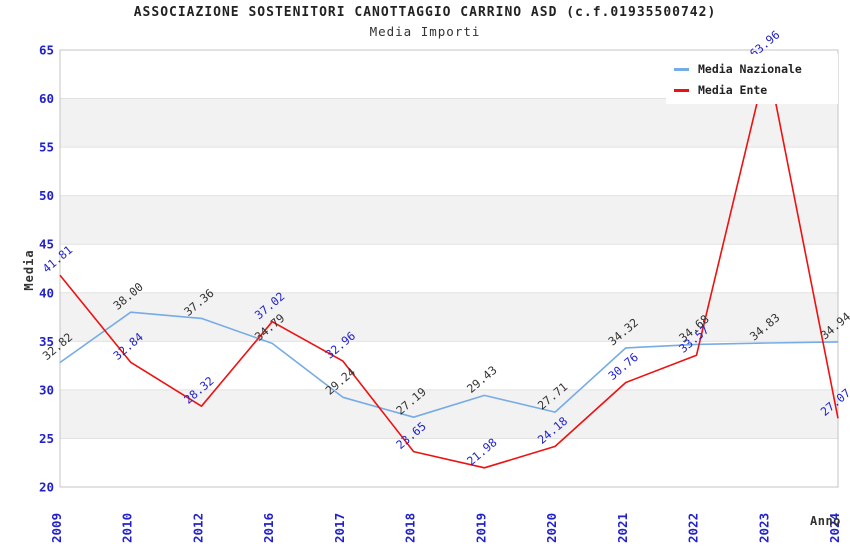 The width and height of the screenshot is (850, 550). What do you see at coordinates (693, 528) in the screenshot?
I see `x-tick-label: 2022` at bounding box center [693, 528].